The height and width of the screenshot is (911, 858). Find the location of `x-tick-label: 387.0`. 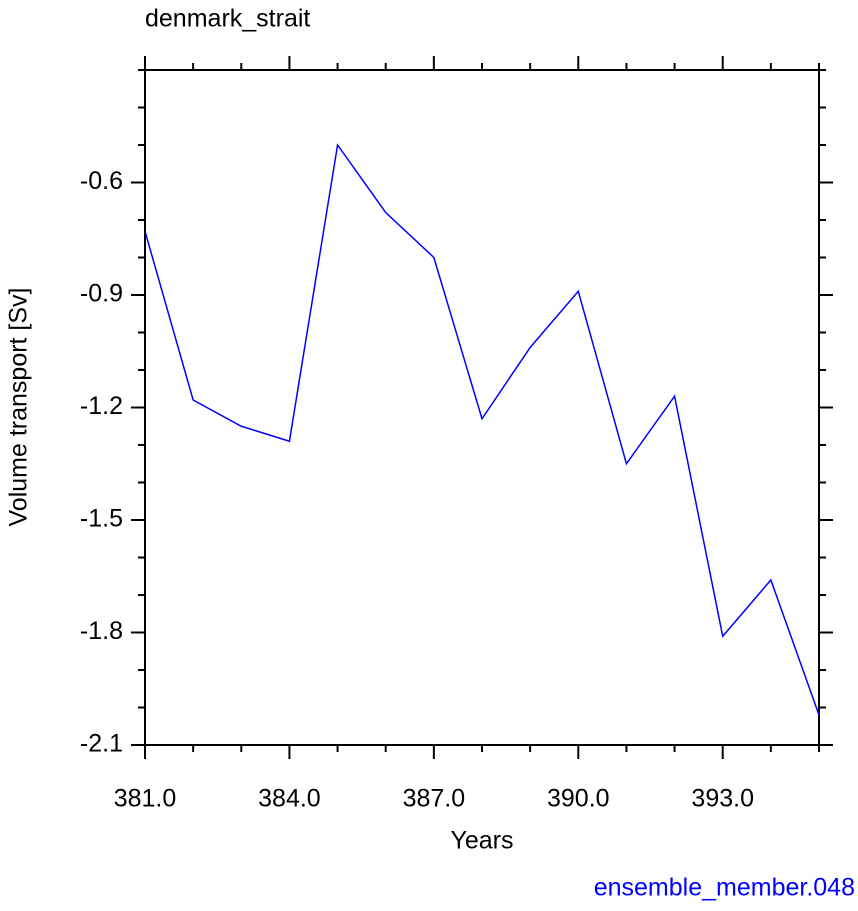

x-tick-label: 387.0 is located at coordinates (434, 799).